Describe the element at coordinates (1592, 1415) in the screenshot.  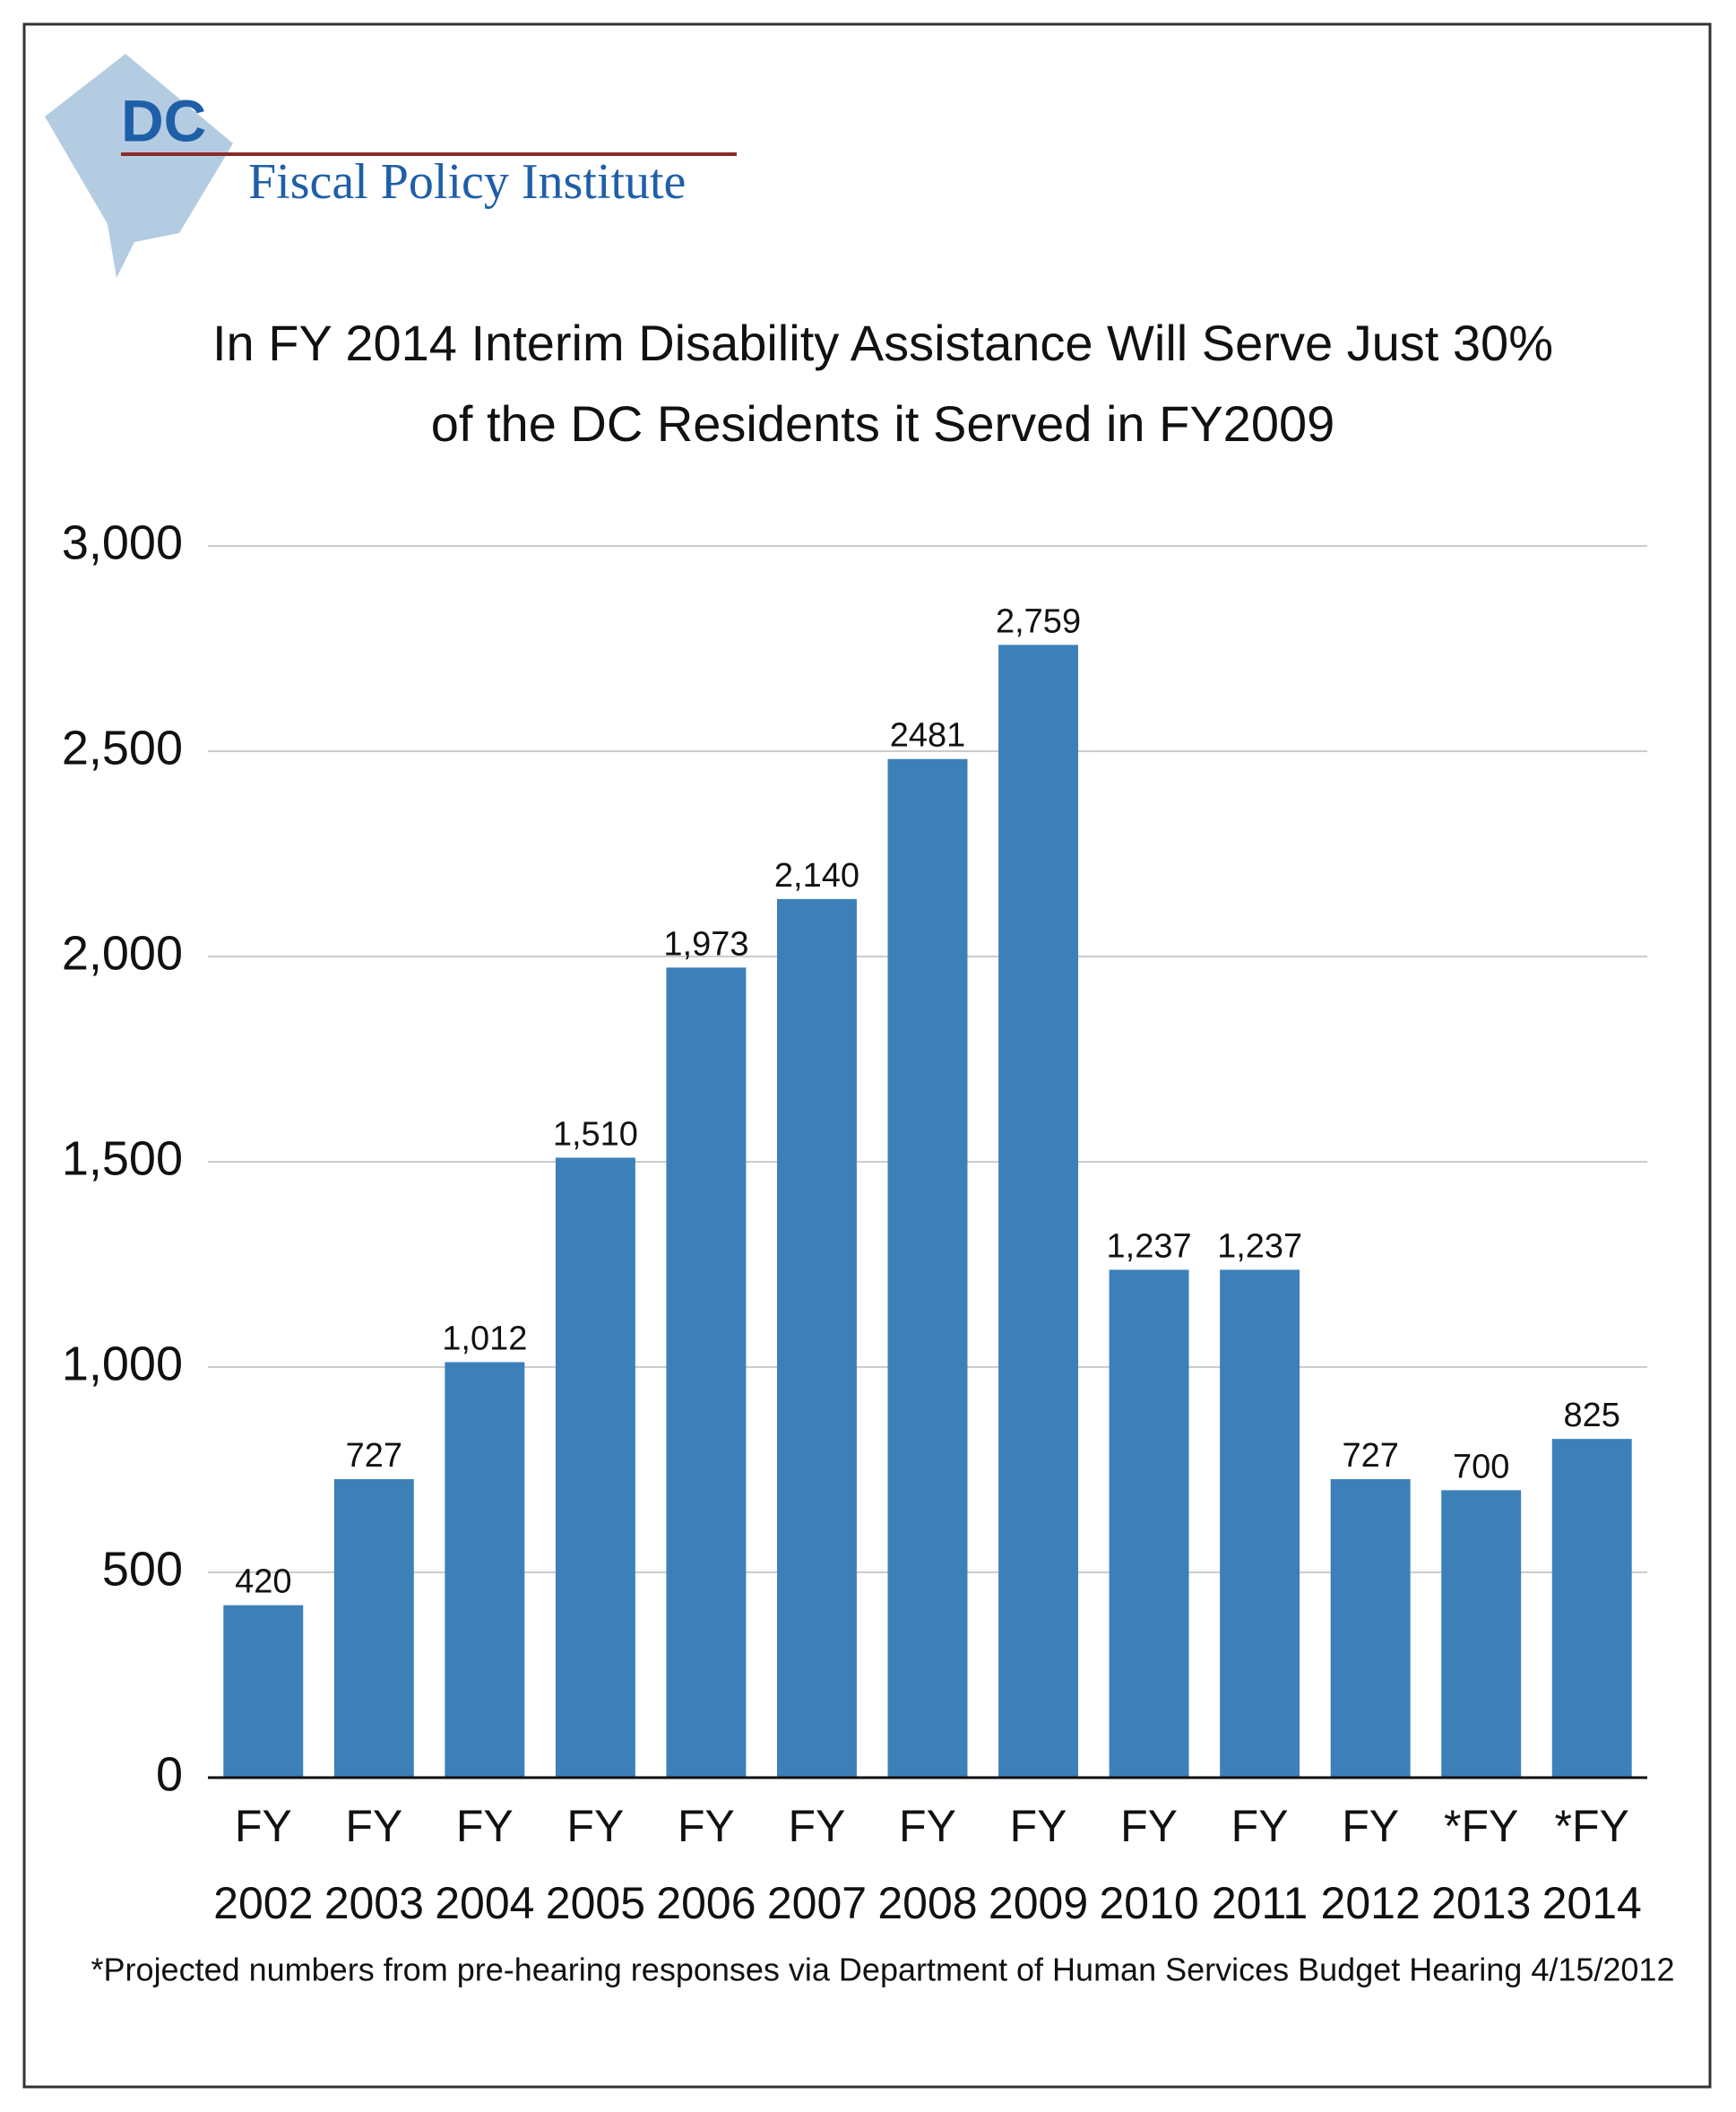
I see `value-label: 825` at that location.